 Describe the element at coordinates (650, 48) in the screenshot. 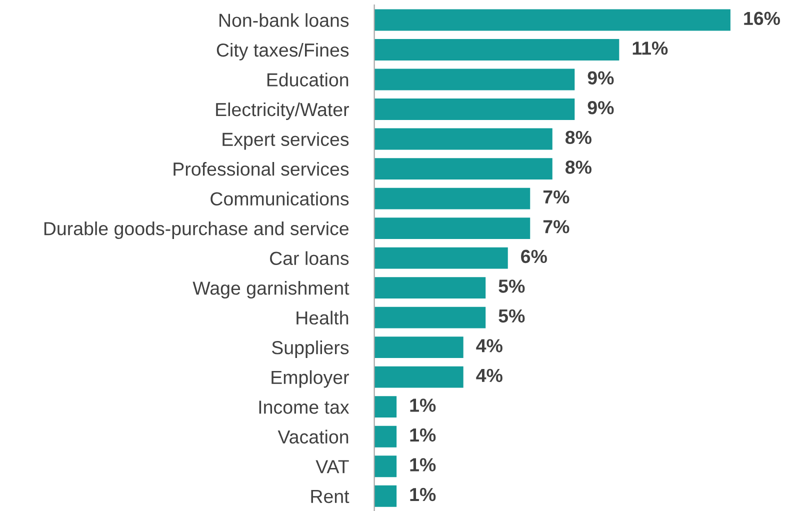

I see `data-label: 11%` at that location.